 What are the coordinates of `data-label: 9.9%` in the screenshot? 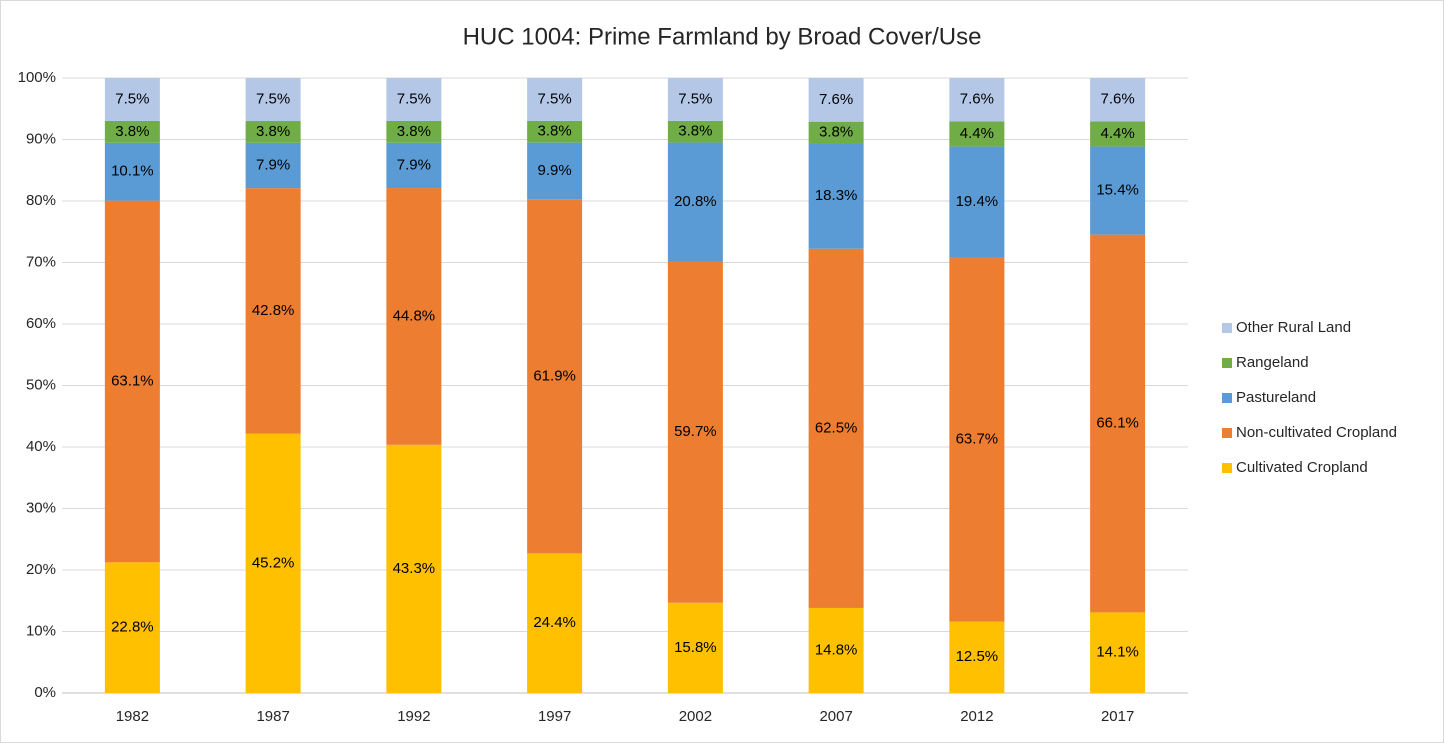 It's located at (555, 170).